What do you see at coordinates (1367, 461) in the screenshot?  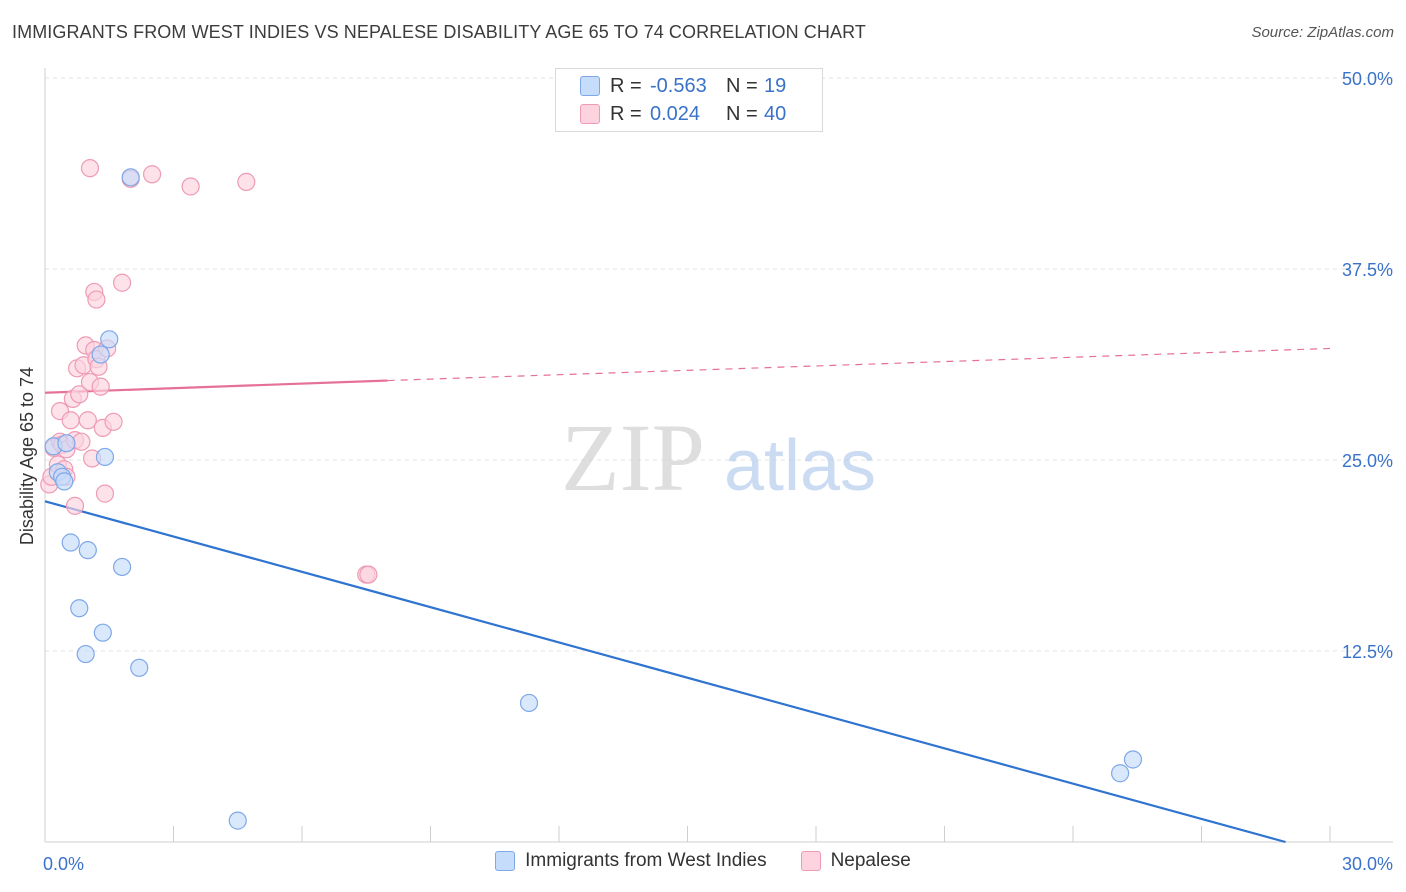 I see `y-tick-label: 25.0%` at bounding box center [1367, 461].